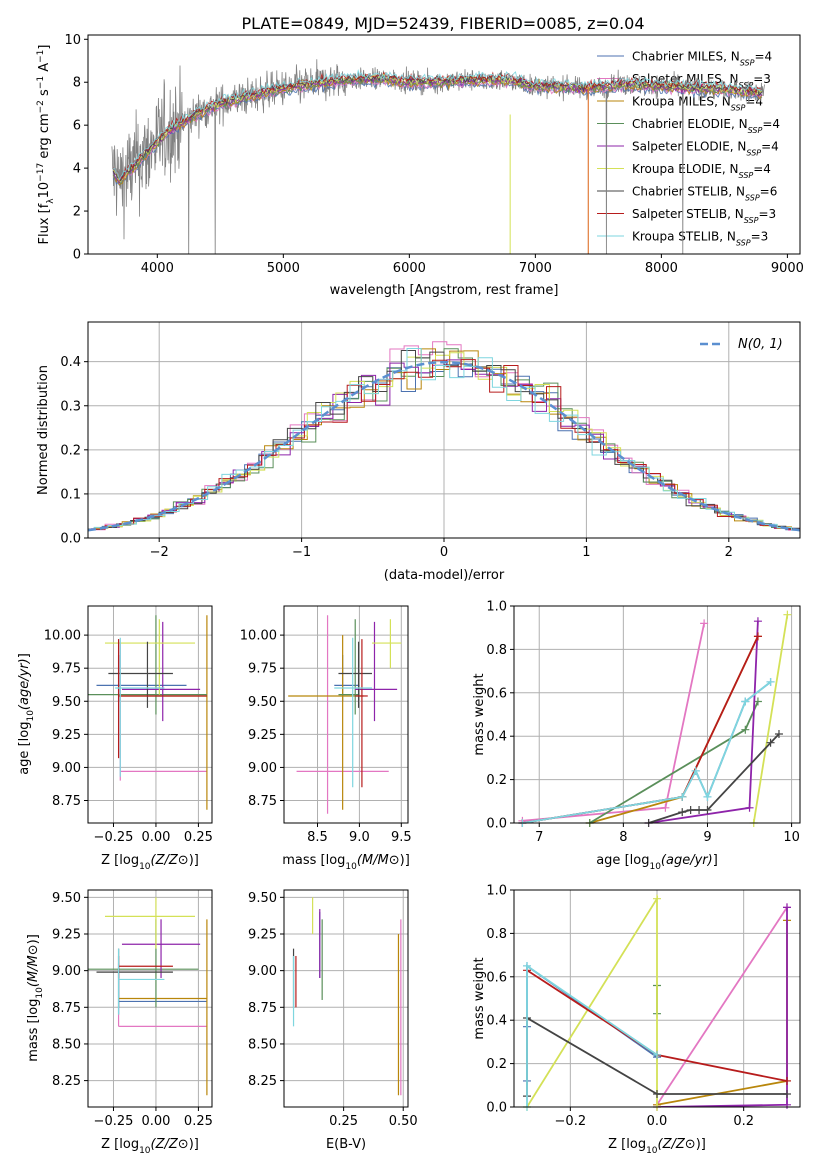 This screenshot has width=819, height=1170. Describe the element at coordinates (301, 552) in the screenshot. I see `x-tick-label: −1` at that location.